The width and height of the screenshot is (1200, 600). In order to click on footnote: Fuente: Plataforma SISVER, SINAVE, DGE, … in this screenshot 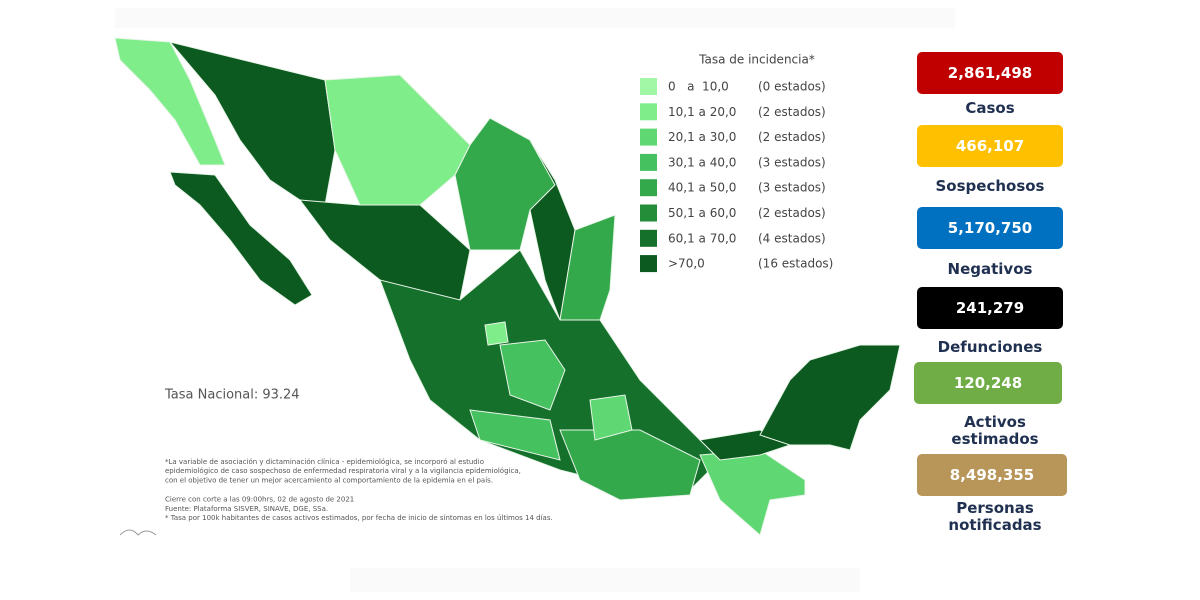, I will do `click(246, 509)`.